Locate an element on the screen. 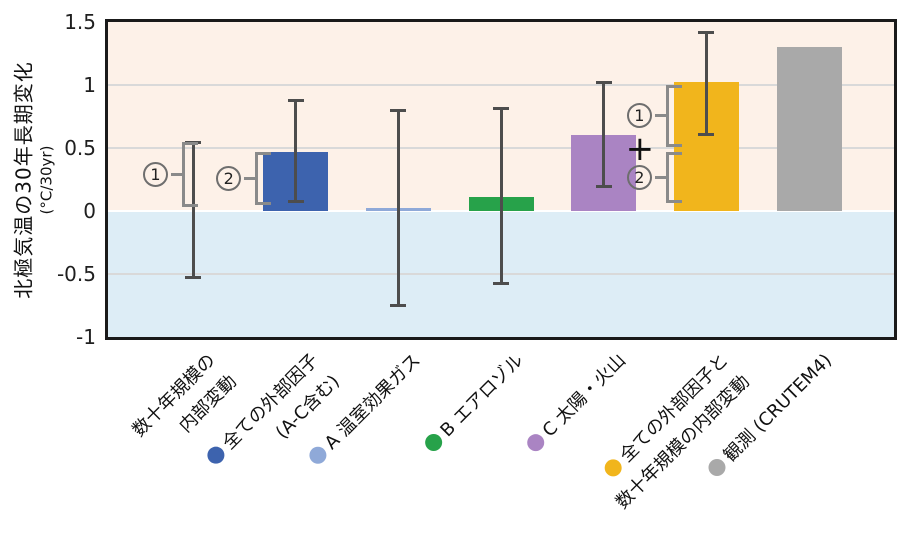  gridline is located at coordinates (501, 85).